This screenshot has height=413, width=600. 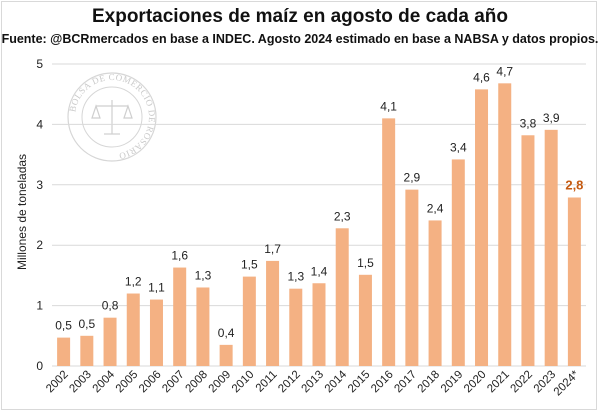 What do you see at coordinates (342, 216) in the screenshot?
I see `data-label: 2,3` at bounding box center [342, 216].